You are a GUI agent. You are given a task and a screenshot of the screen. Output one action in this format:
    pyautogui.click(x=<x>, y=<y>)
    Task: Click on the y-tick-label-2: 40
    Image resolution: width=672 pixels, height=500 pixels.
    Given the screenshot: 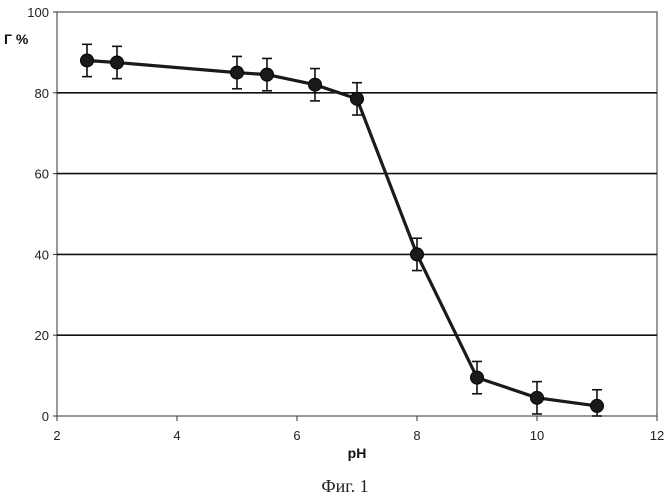 What is the action you would take?
    pyautogui.click(x=42, y=254)
    